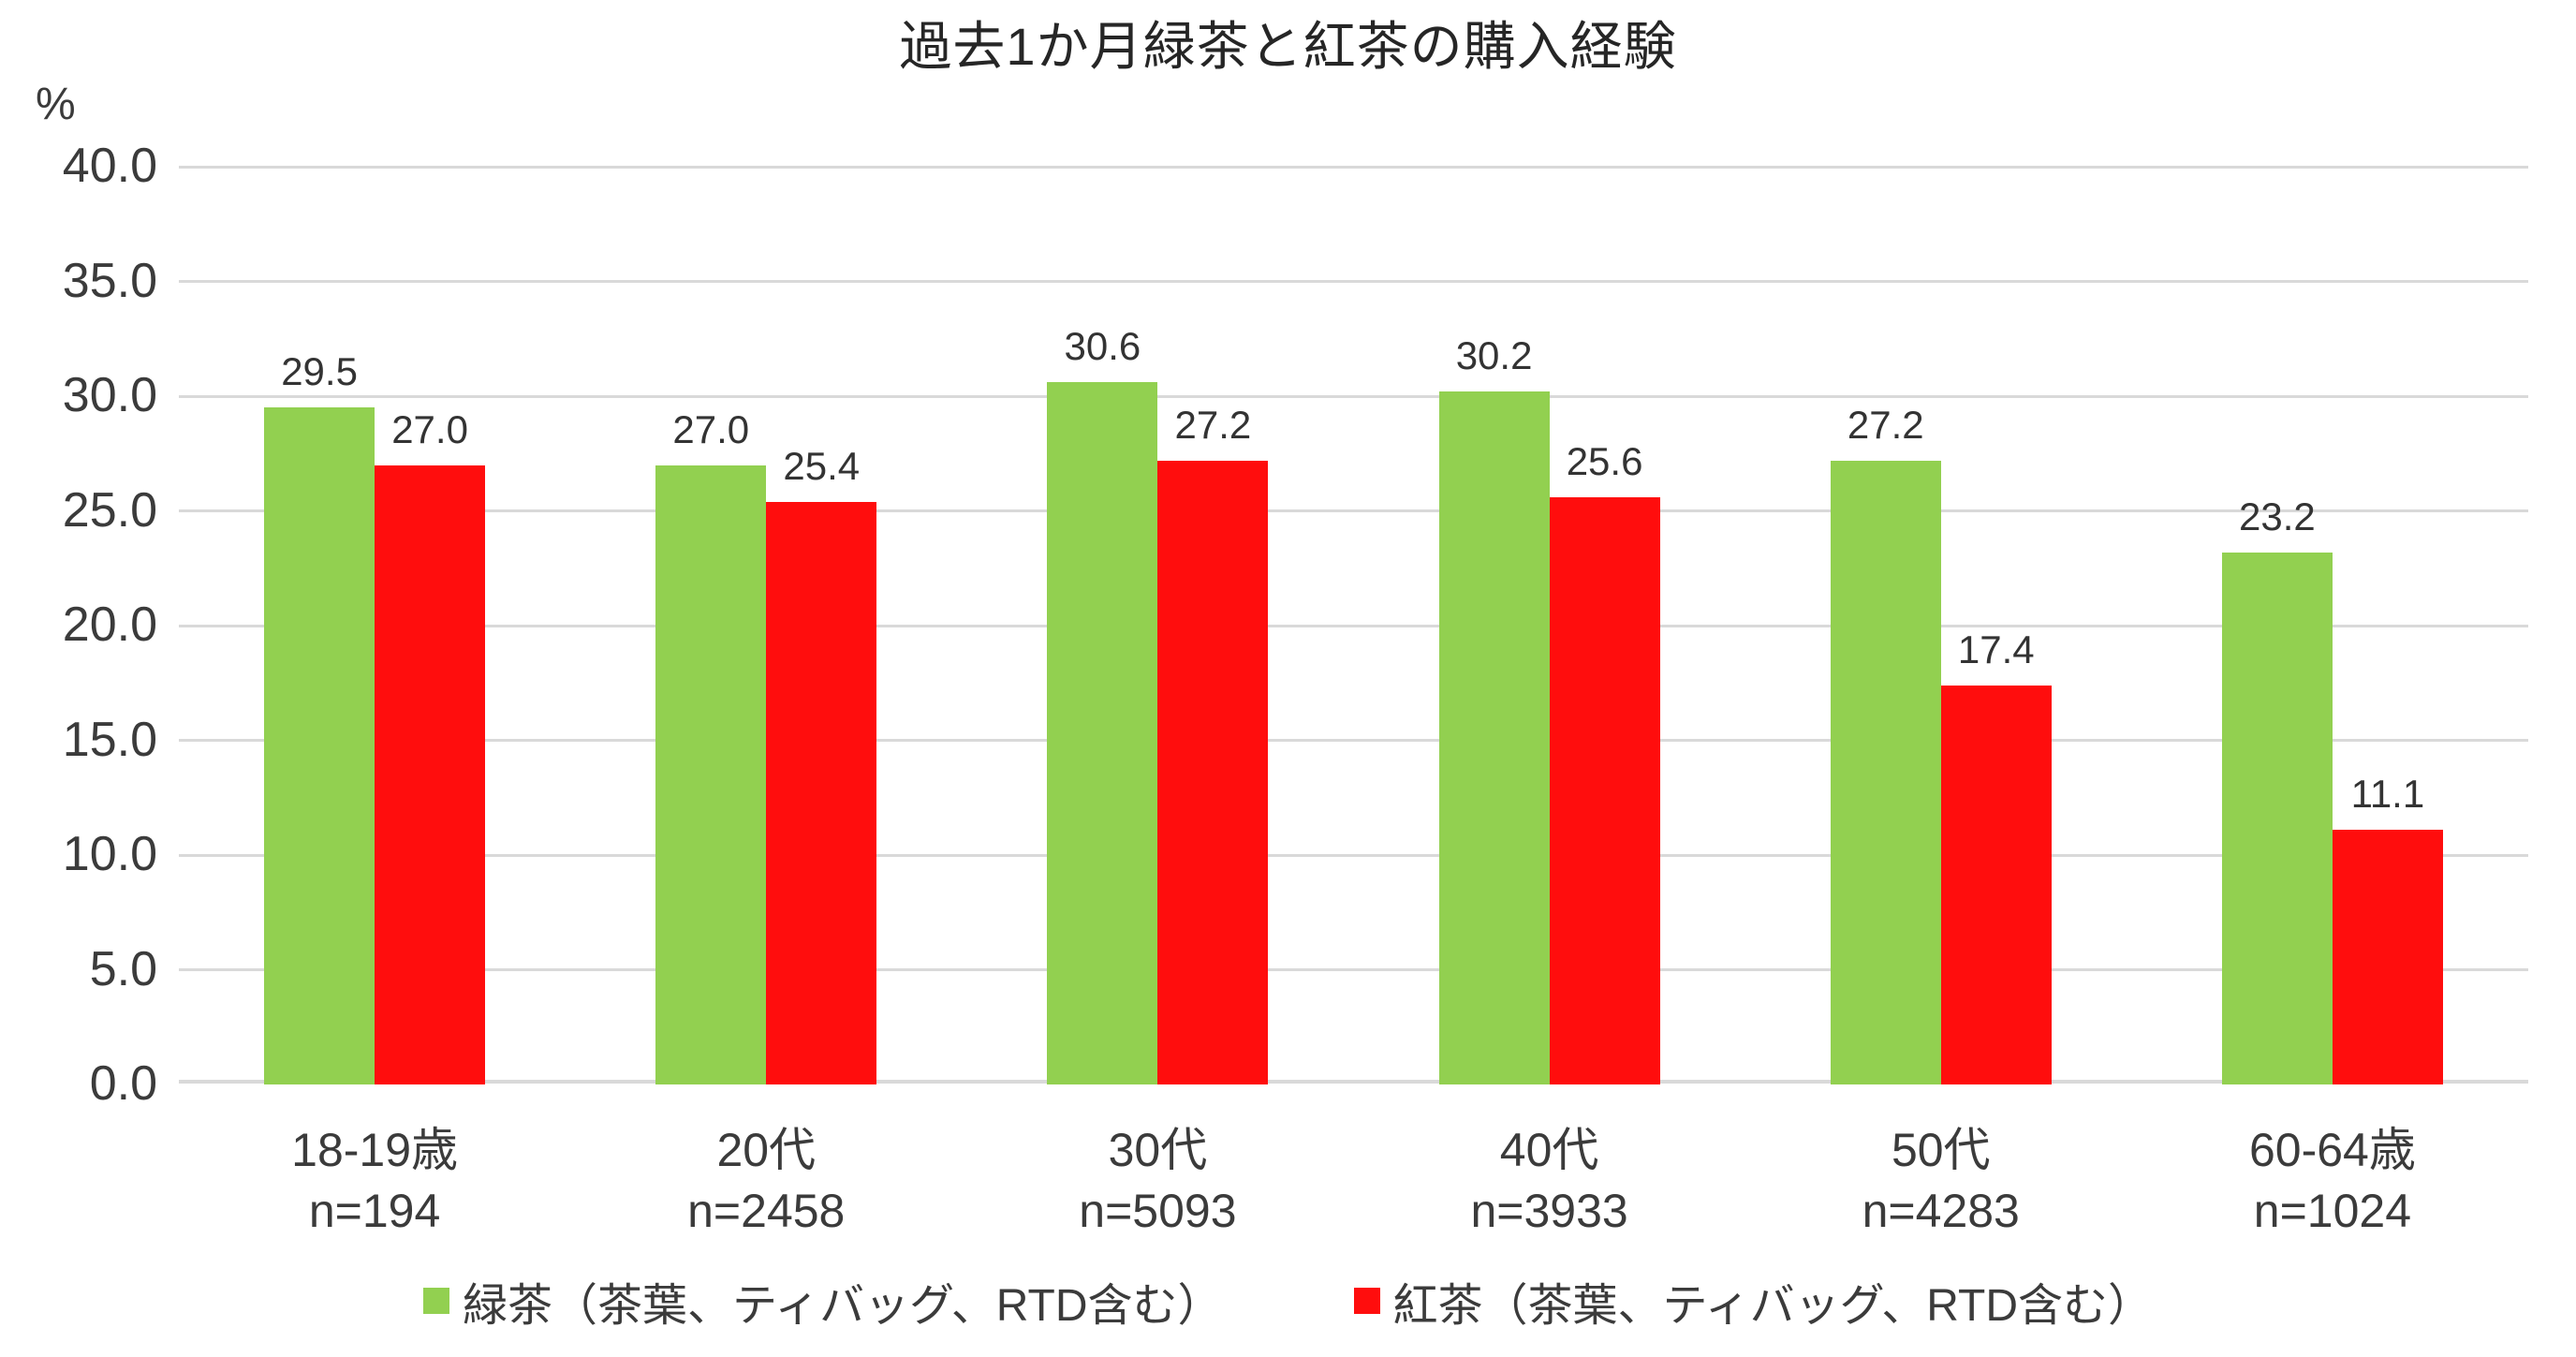  What do you see at coordinates (2332, 1150) in the screenshot?
I see `x-category-name: 60-64歳` at bounding box center [2332, 1150].